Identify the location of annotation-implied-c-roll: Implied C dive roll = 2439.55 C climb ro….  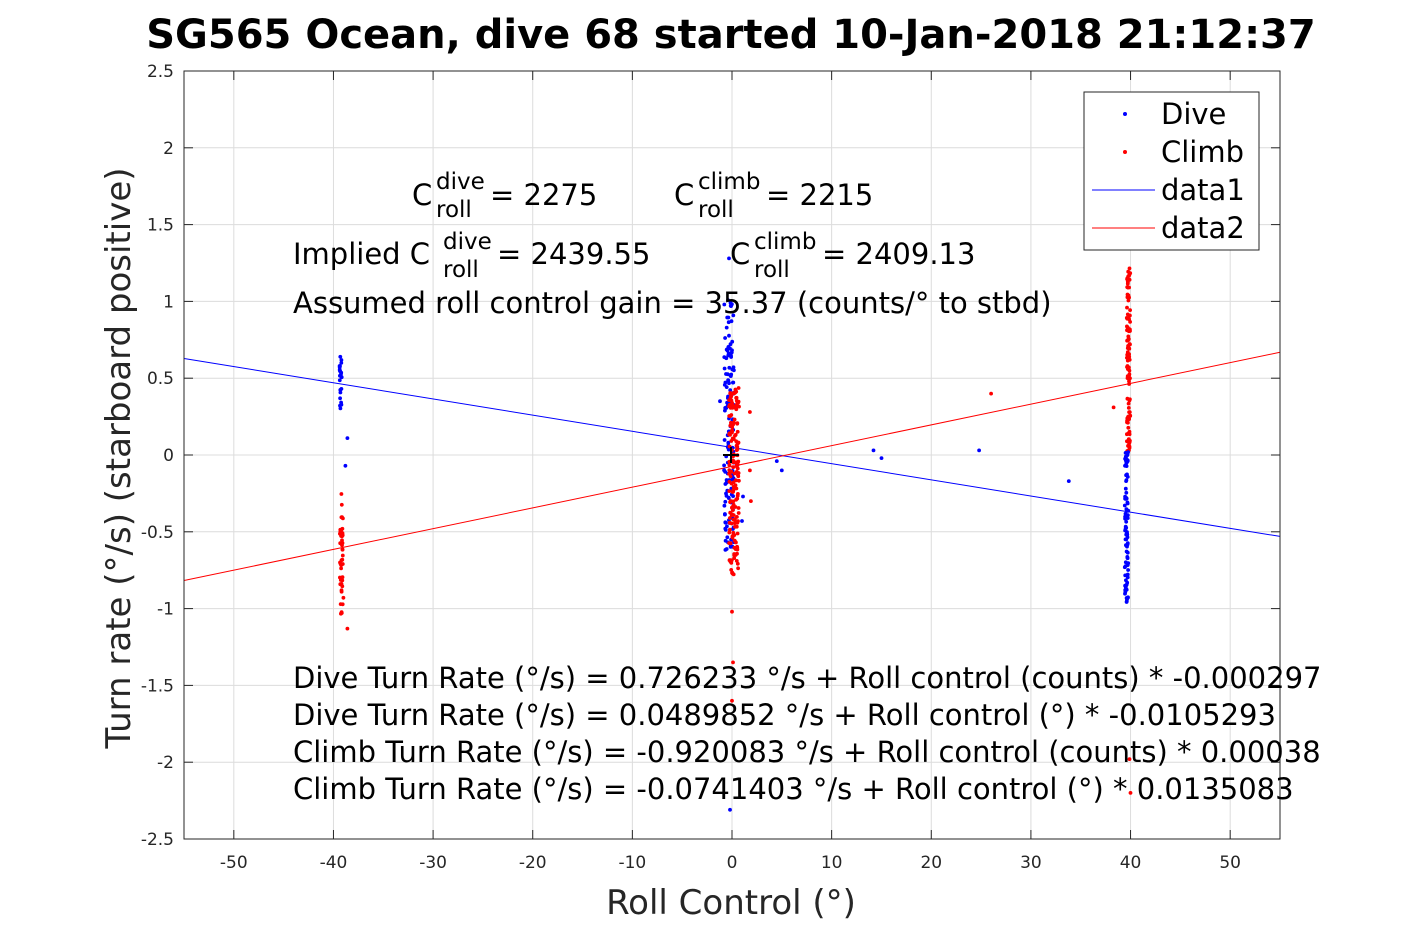
(634, 256).